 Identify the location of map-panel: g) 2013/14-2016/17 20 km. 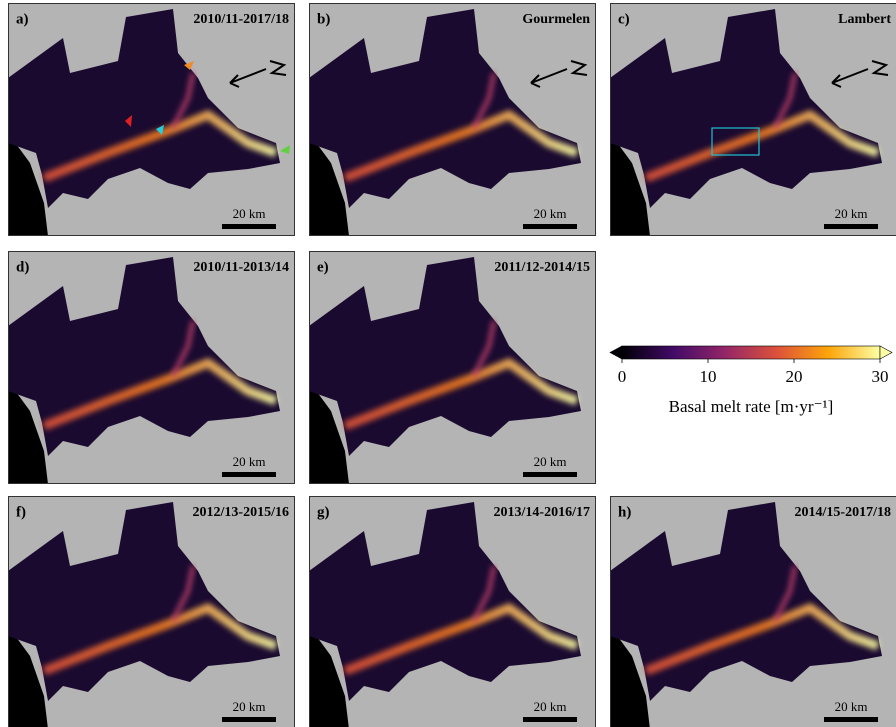
(452, 611).